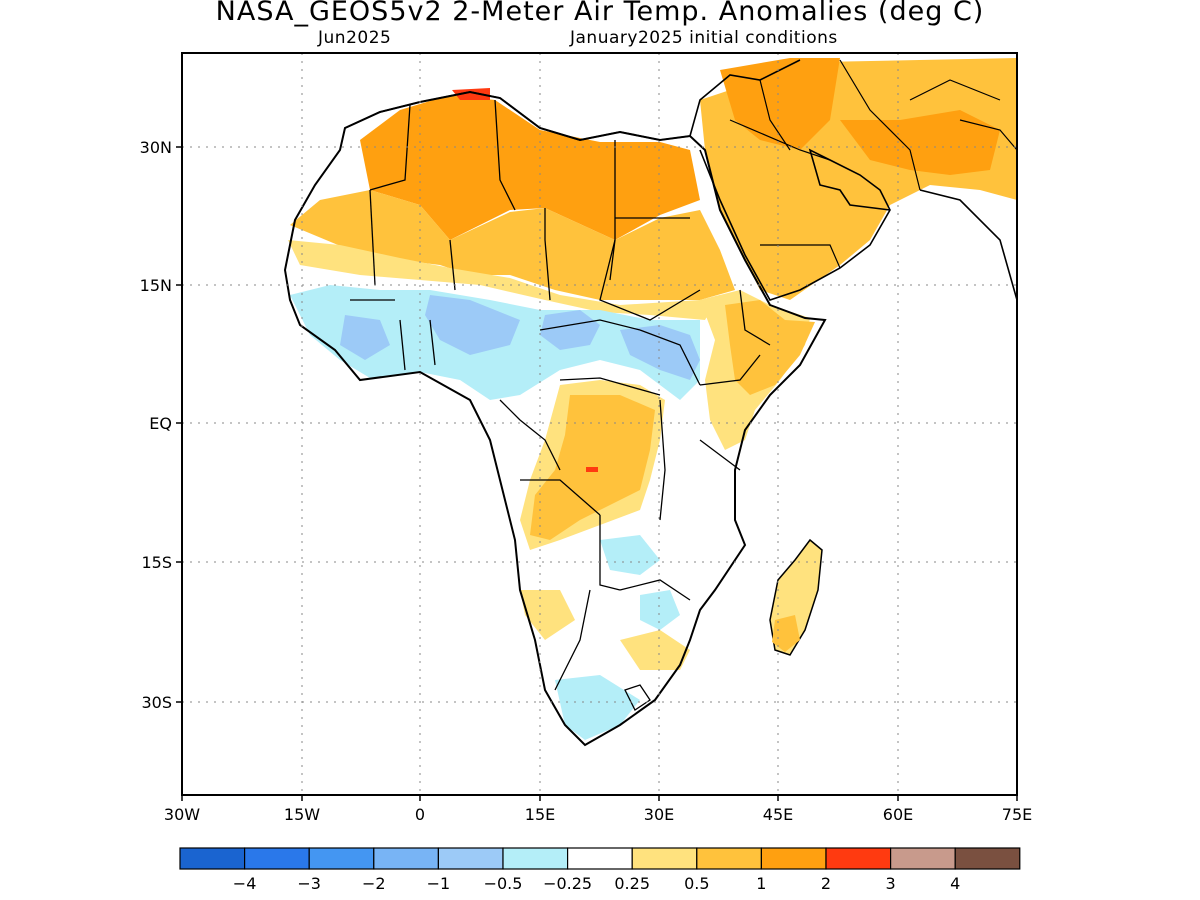 Image resolution: width=1200 pixels, height=900 pixels. I want to click on madagascar-orange, so click(786, 633).